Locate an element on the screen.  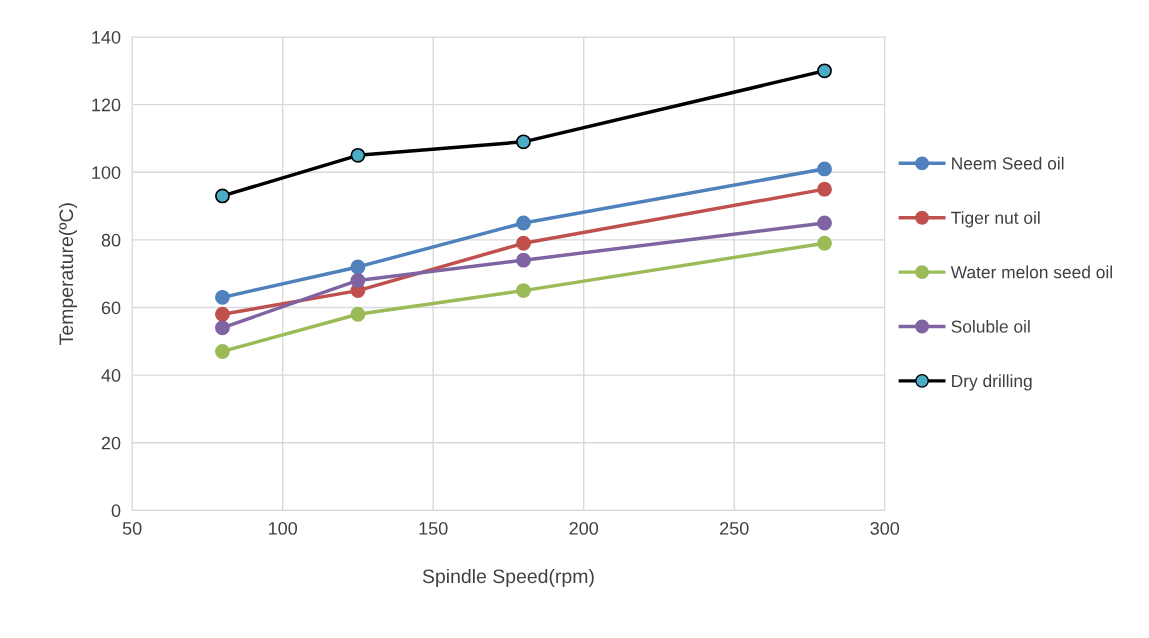
x-tick-label: 200 is located at coordinates (584, 528).